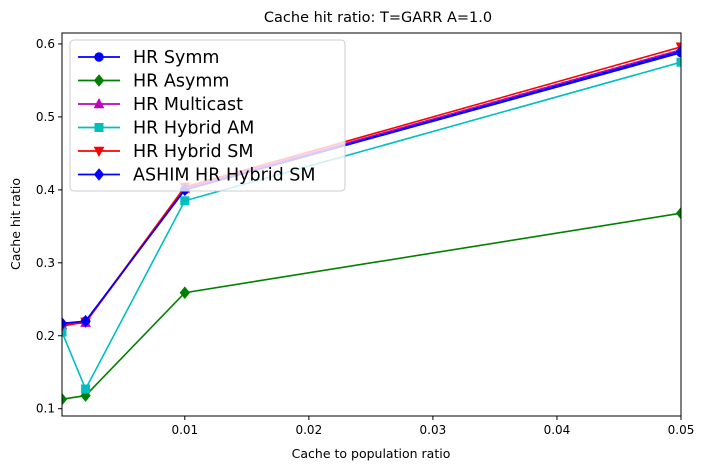 The width and height of the screenshot is (706, 470). What do you see at coordinates (378, 18) in the screenshot?
I see `chart-title: Cache hit ratio: T=GARR A=1.0` at bounding box center [378, 18].